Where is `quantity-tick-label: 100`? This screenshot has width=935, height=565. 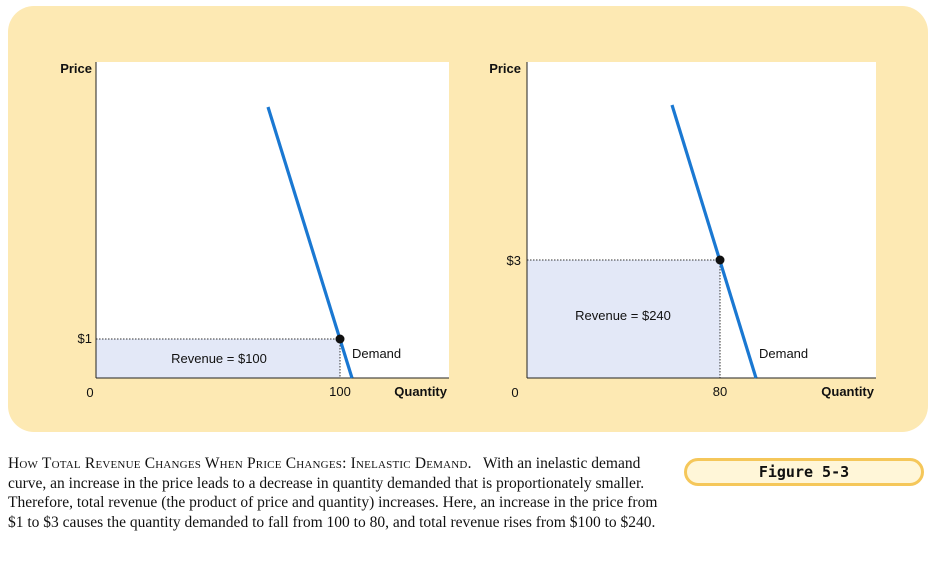 quantity-tick-label: 100 is located at coordinates (340, 391).